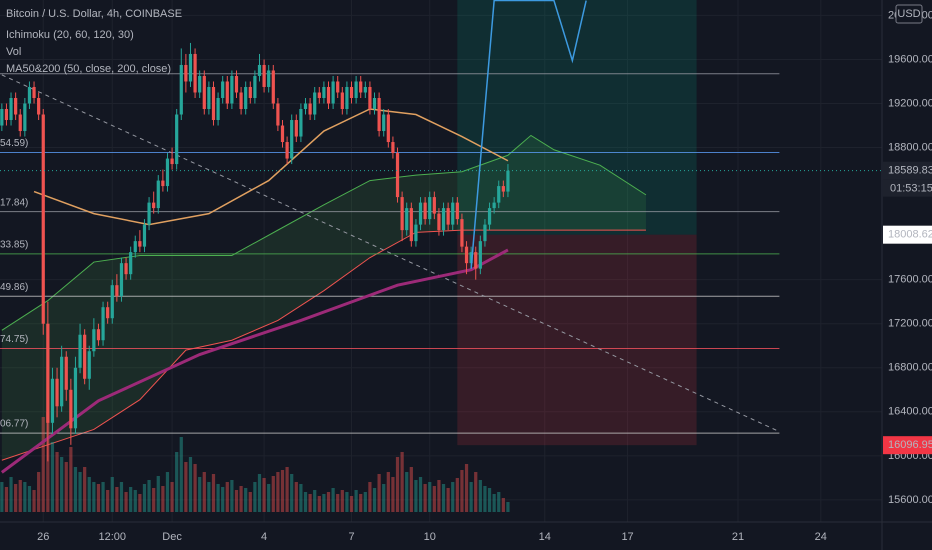 Image resolution: width=932 pixels, height=550 pixels. Describe the element at coordinates (907, 445) in the screenshot. I see `stop-label-box` at that location.